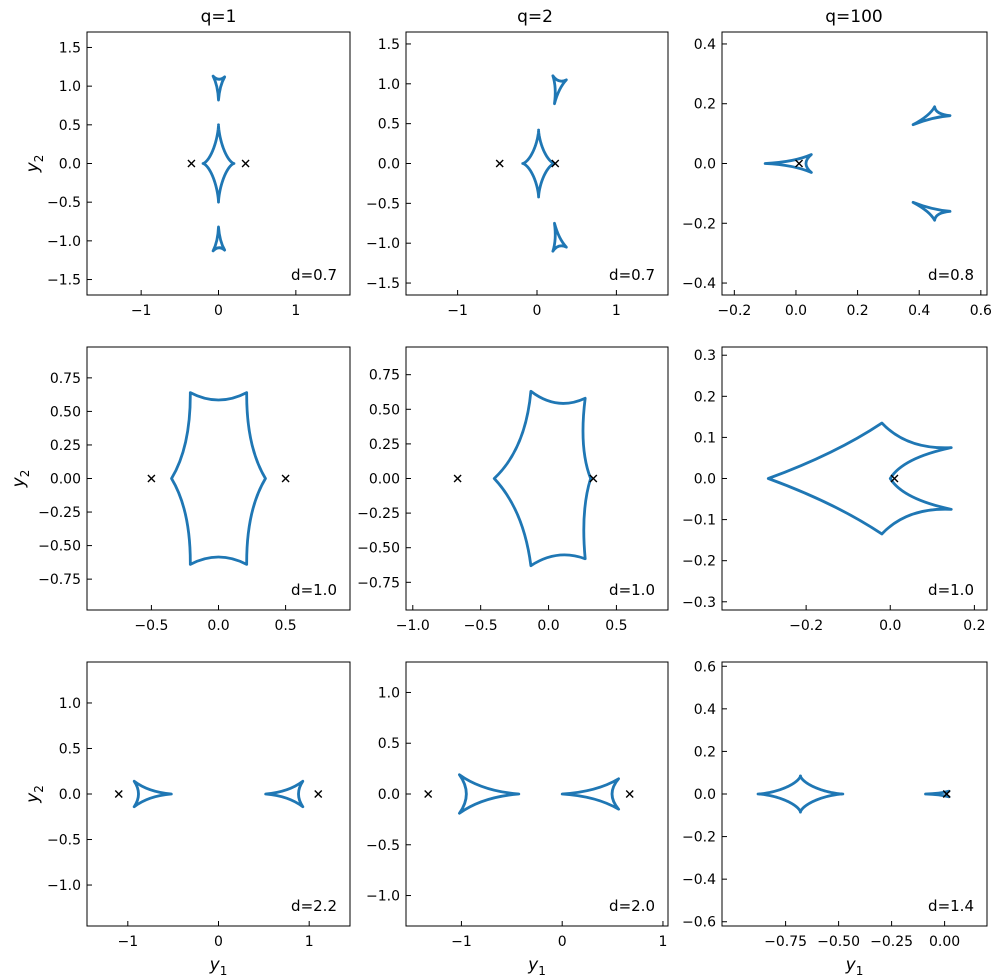  What do you see at coordinates (39, 789) in the screenshot?
I see `y-axis-label-subscript: 2` at bounding box center [39, 789].